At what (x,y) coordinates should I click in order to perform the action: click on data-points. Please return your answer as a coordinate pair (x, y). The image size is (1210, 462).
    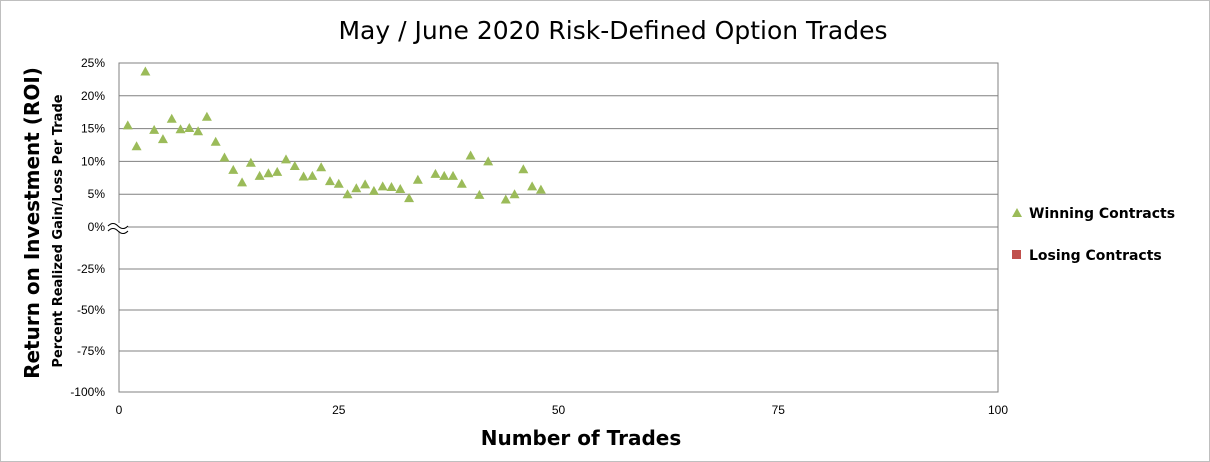
    Looking at the image, I should click on (334, 135).